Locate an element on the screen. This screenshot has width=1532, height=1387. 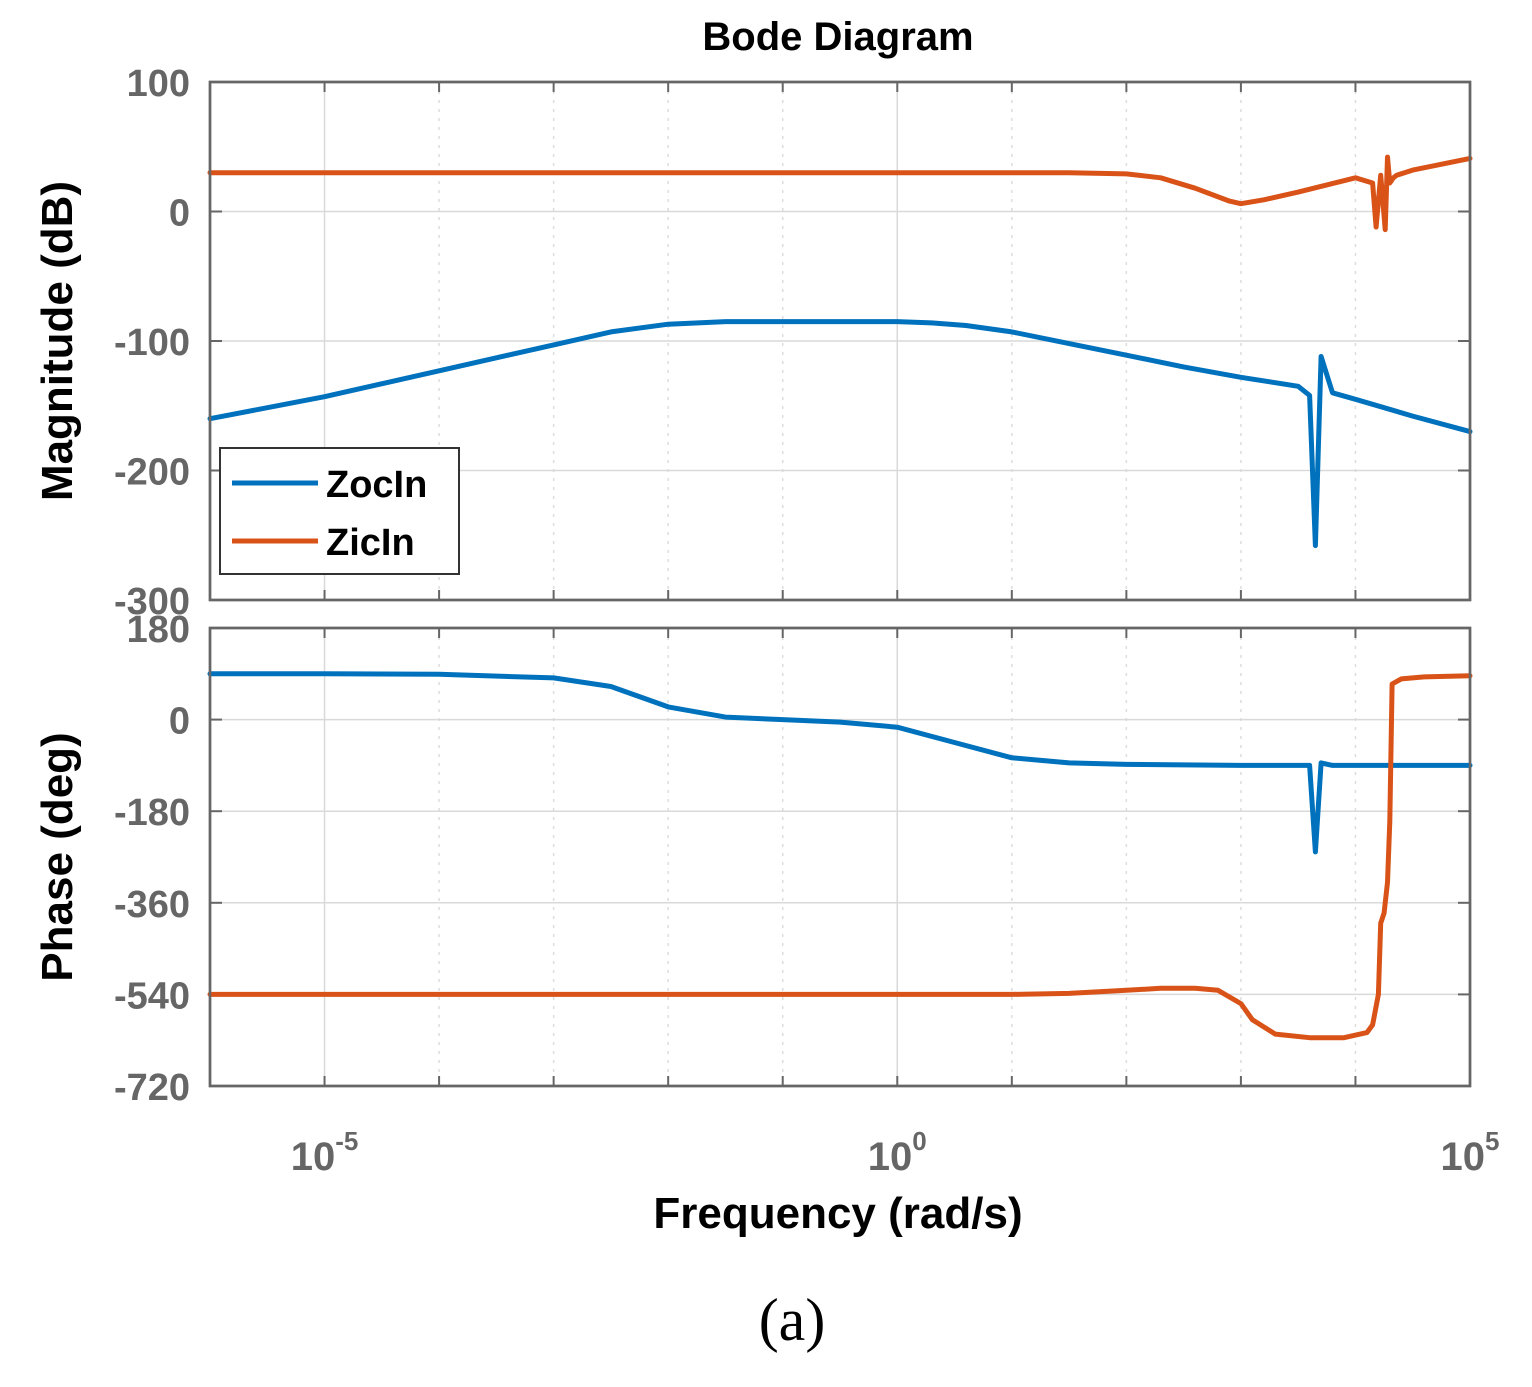
phase-y-tick-label: 180 is located at coordinates (158, 630).